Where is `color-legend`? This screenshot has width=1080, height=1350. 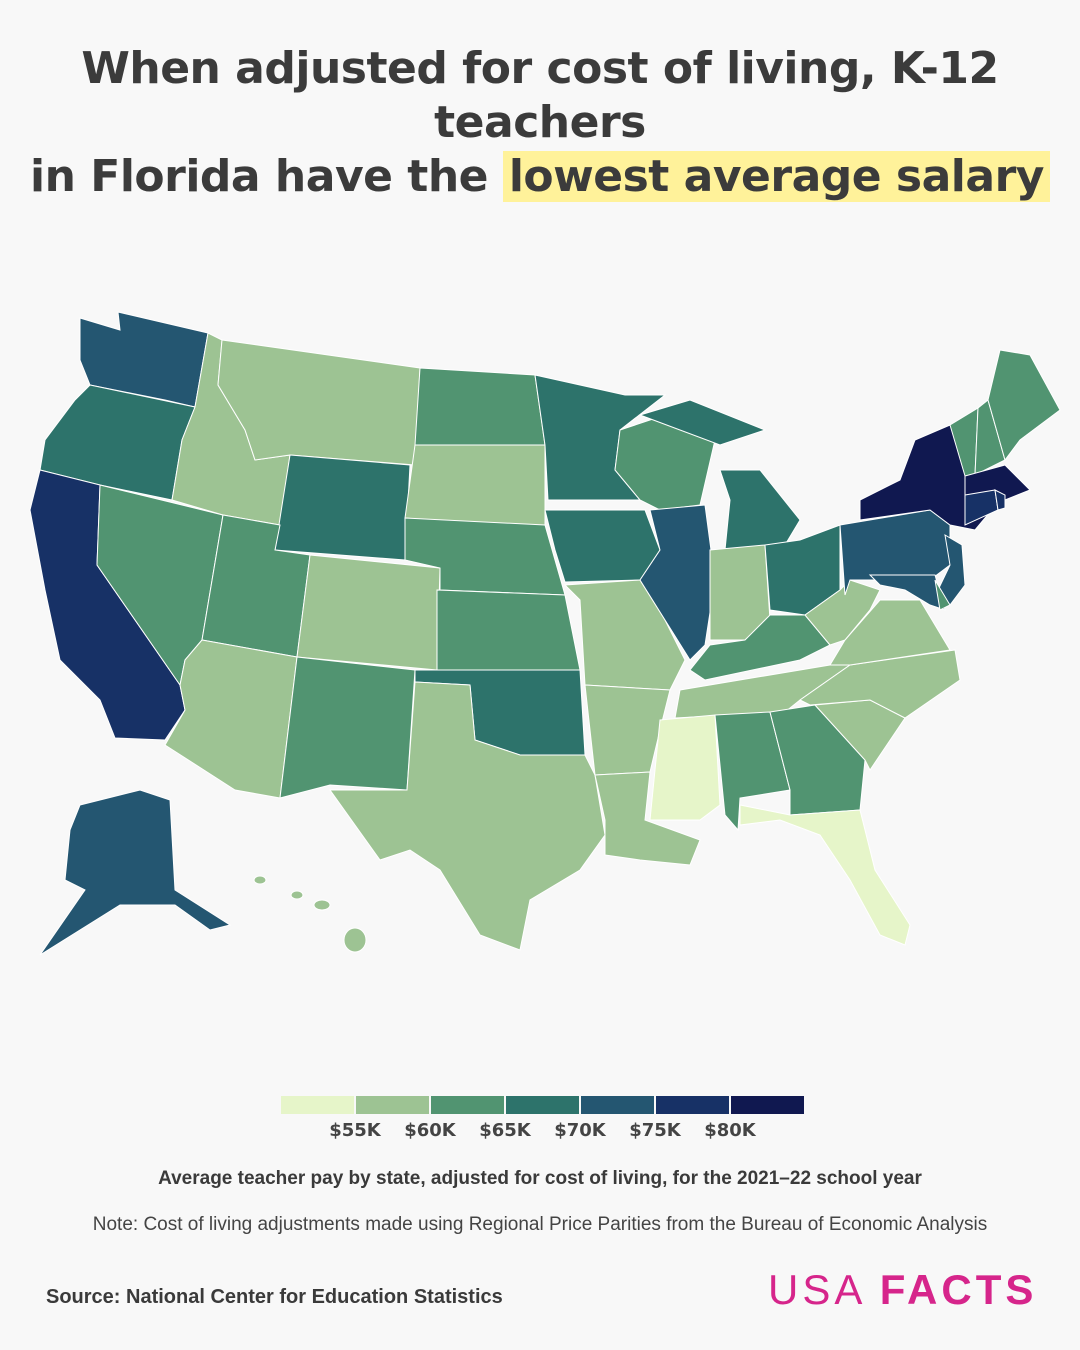 color-legend is located at coordinates (543, 1105).